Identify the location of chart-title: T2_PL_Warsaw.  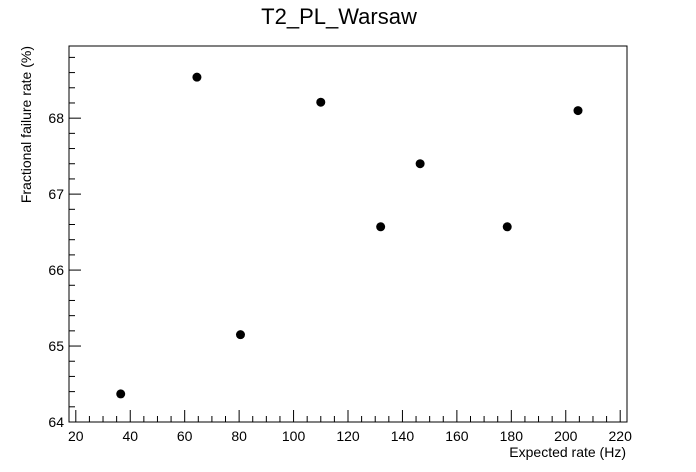
(339, 16).